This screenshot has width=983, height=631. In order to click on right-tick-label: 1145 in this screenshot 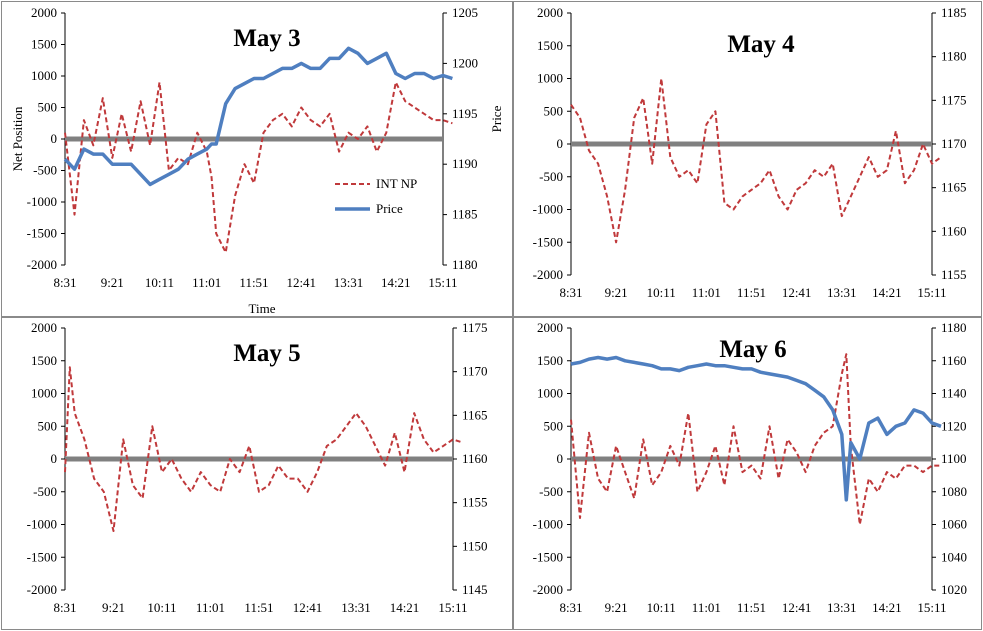, I will do `click(475, 589)`.